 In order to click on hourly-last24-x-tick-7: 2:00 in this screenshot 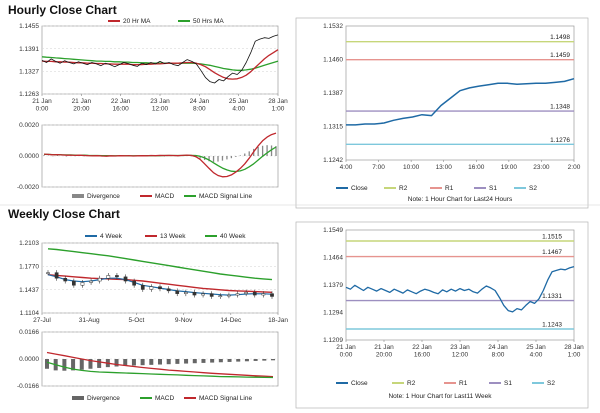, I will do `click(574, 167)`.